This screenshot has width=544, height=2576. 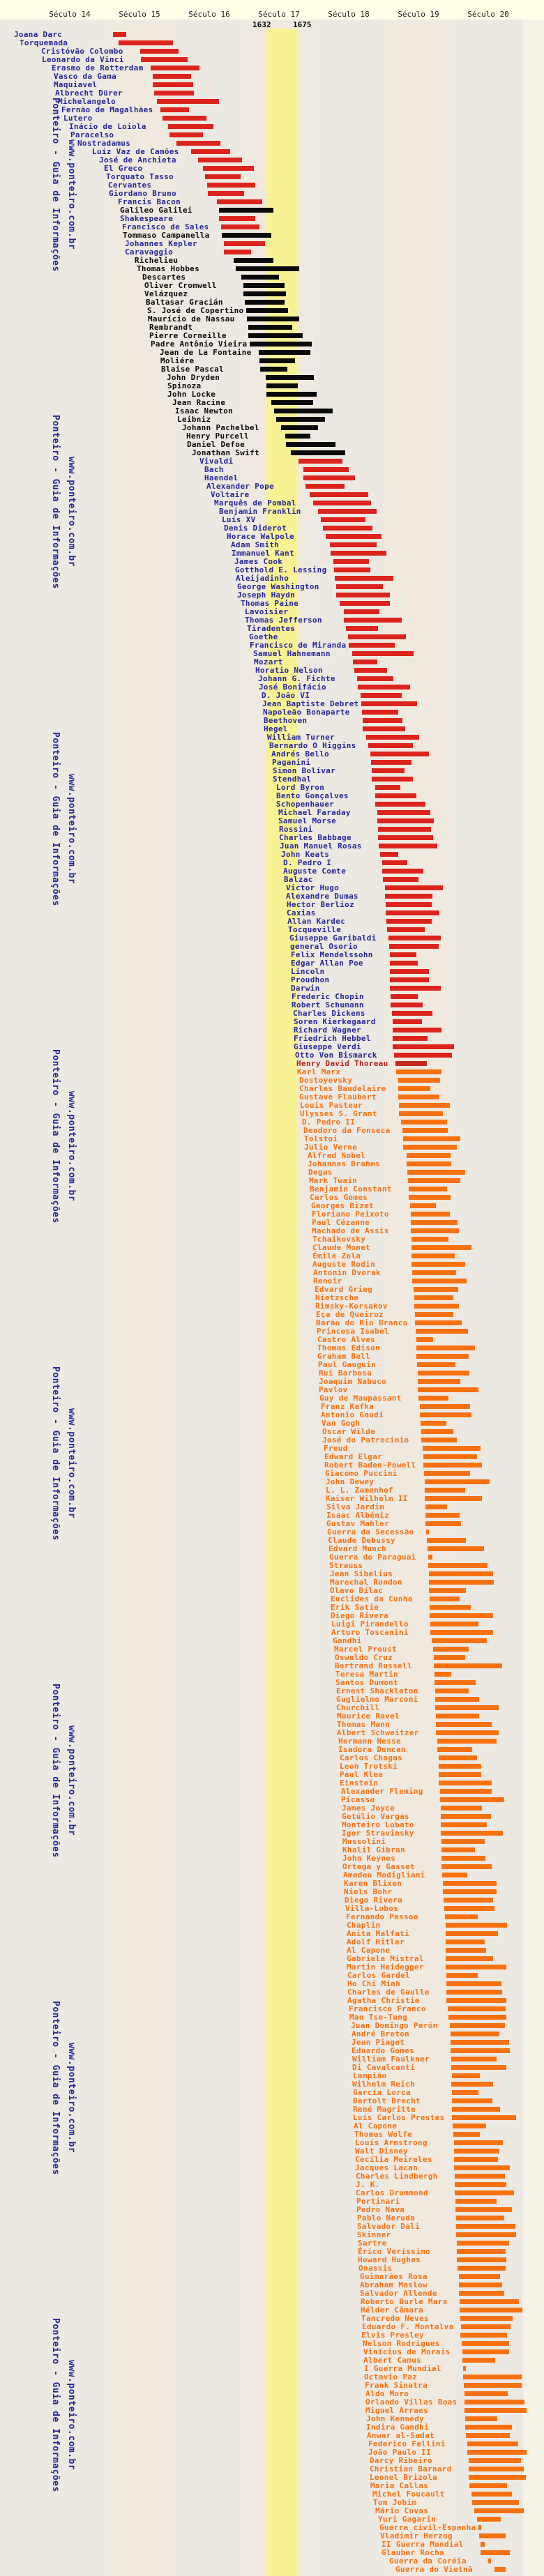 I want to click on person-label: Getúlio Vargas, so click(x=375, y=1817).